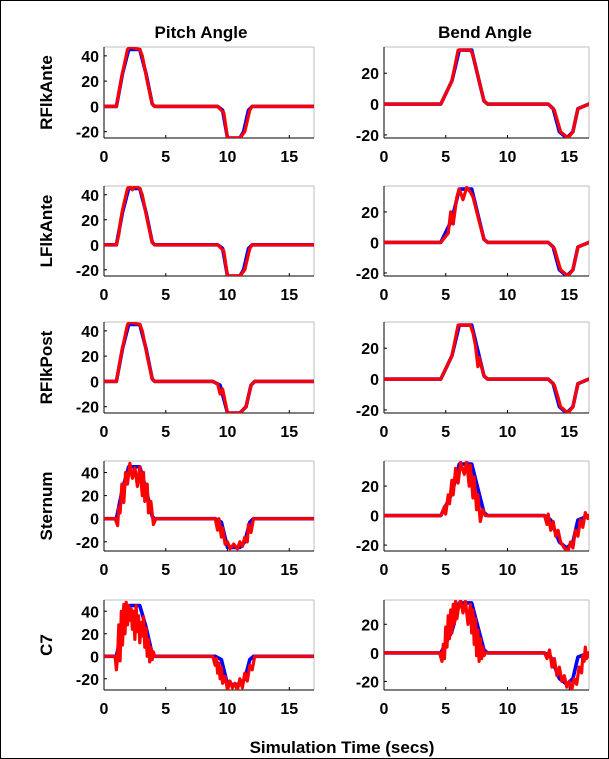 The image size is (609, 759). What do you see at coordinates (46, 506) in the screenshot?
I see `row-label-sternum: Sternum` at bounding box center [46, 506].